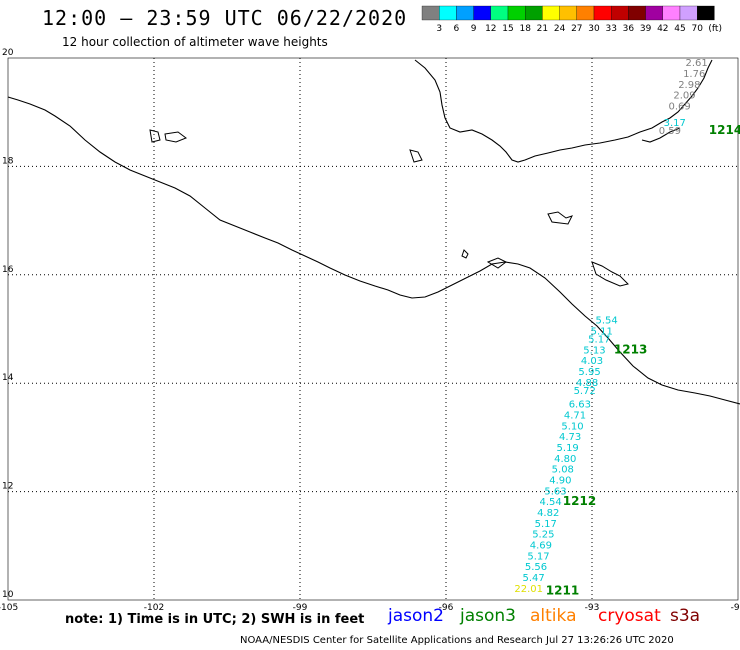  I want to click on legend-label: 18, so click(525, 29).